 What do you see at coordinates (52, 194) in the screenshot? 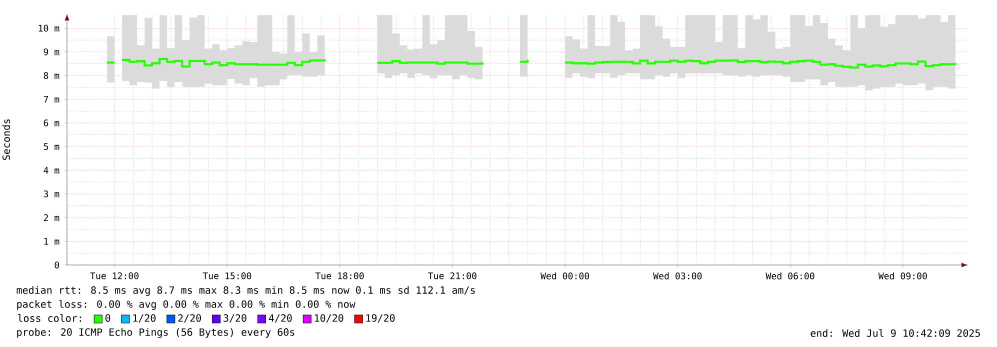
I see `y-tick-label: 3 m` at bounding box center [52, 194].